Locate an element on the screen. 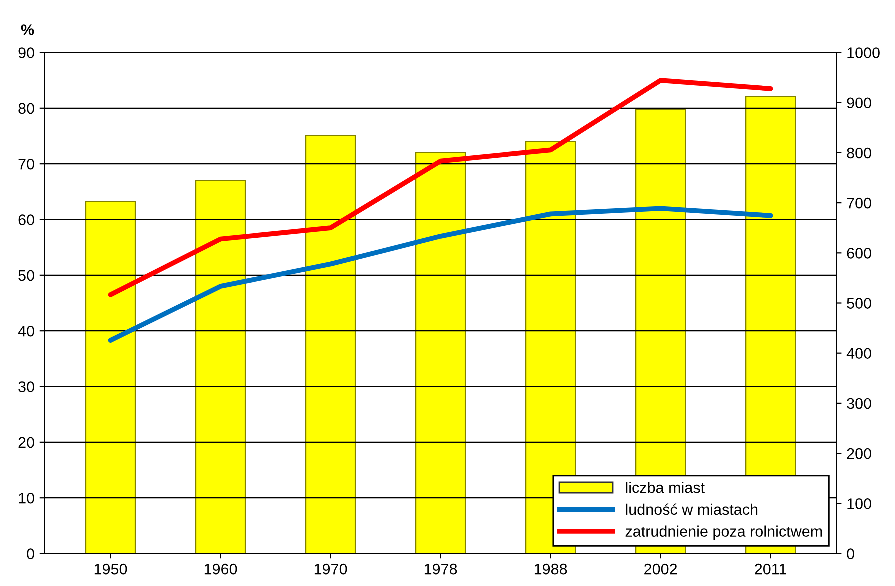 This screenshot has height=586, width=895. x-tick-label: 1970 is located at coordinates (331, 569).